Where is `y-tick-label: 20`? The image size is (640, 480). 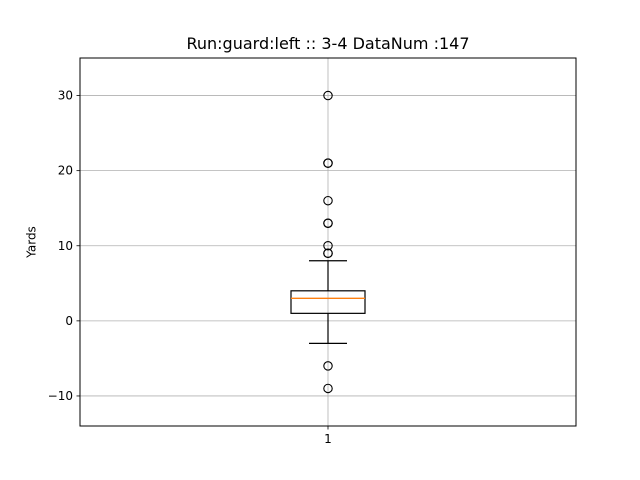 y-tick-label: 20 is located at coordinates (65, 171).